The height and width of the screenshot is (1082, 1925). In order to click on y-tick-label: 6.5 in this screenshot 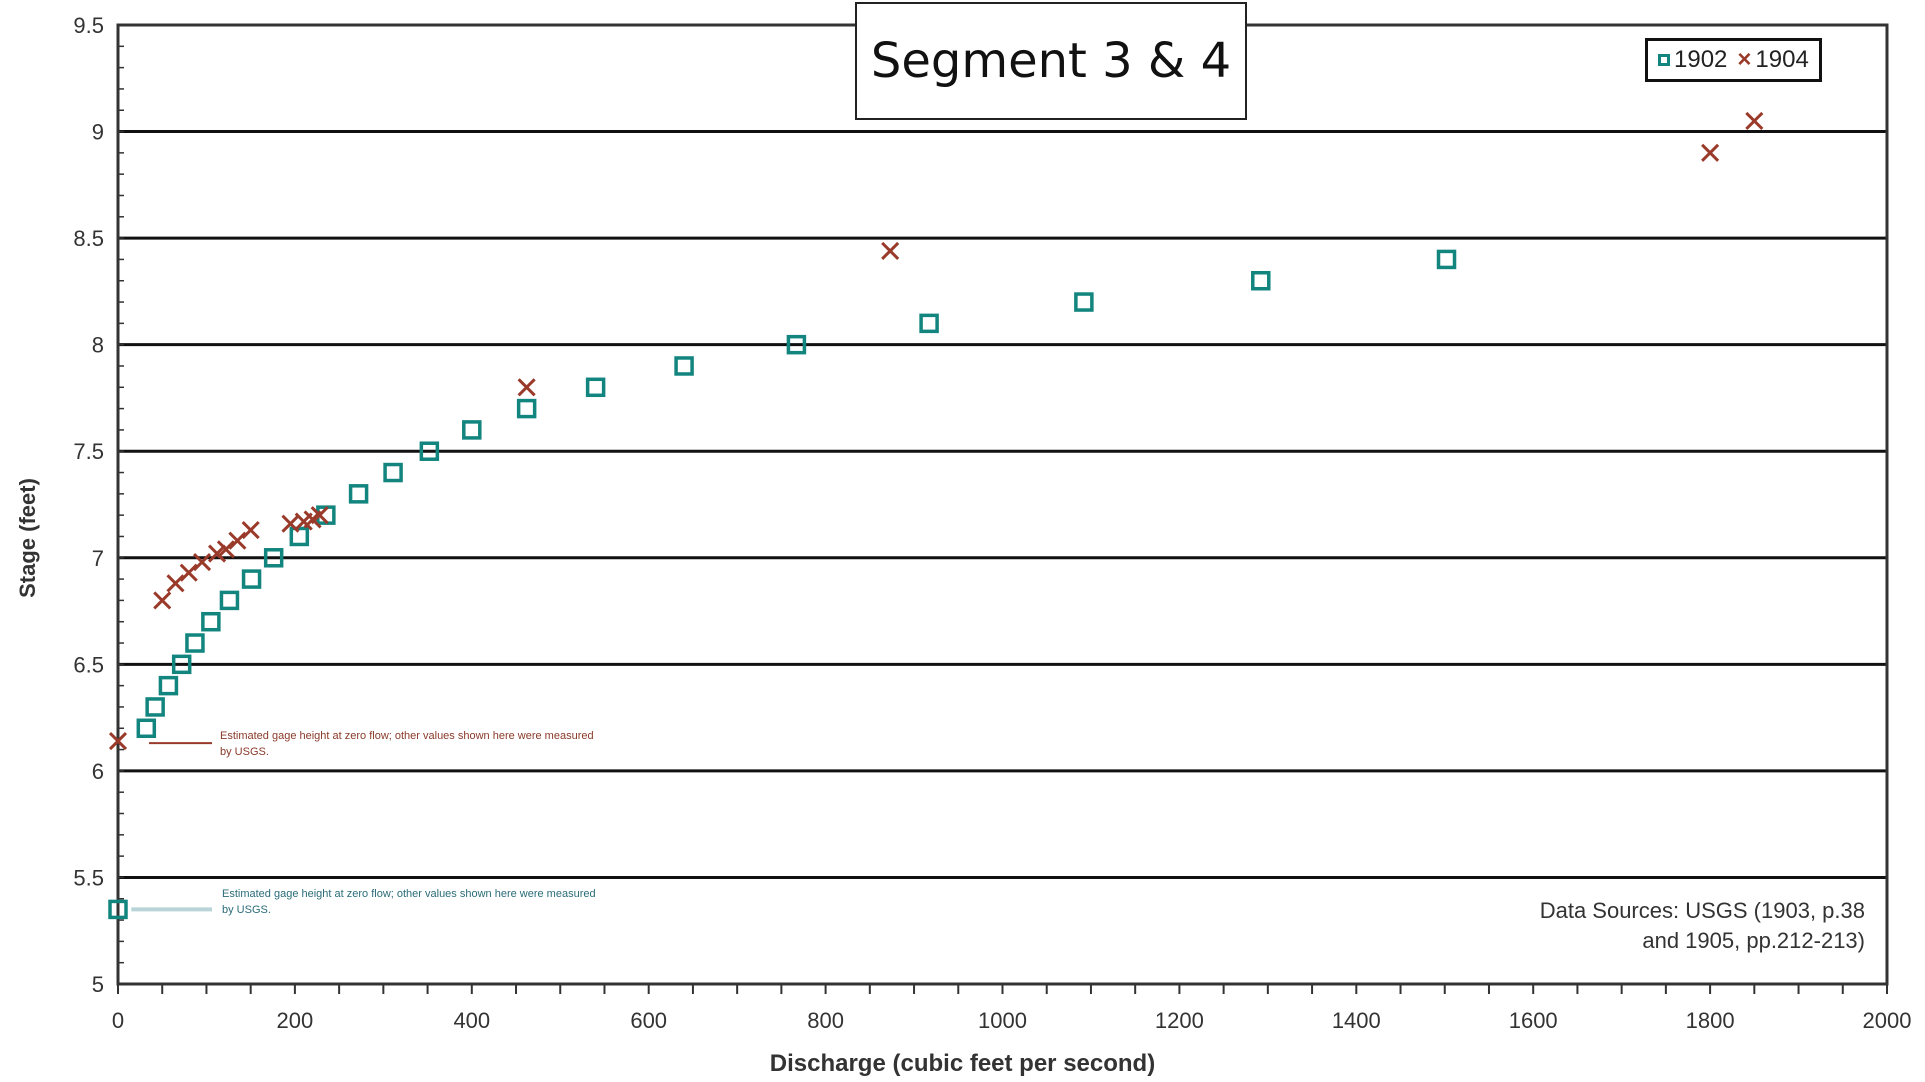, I will do `click(88, 664)`.